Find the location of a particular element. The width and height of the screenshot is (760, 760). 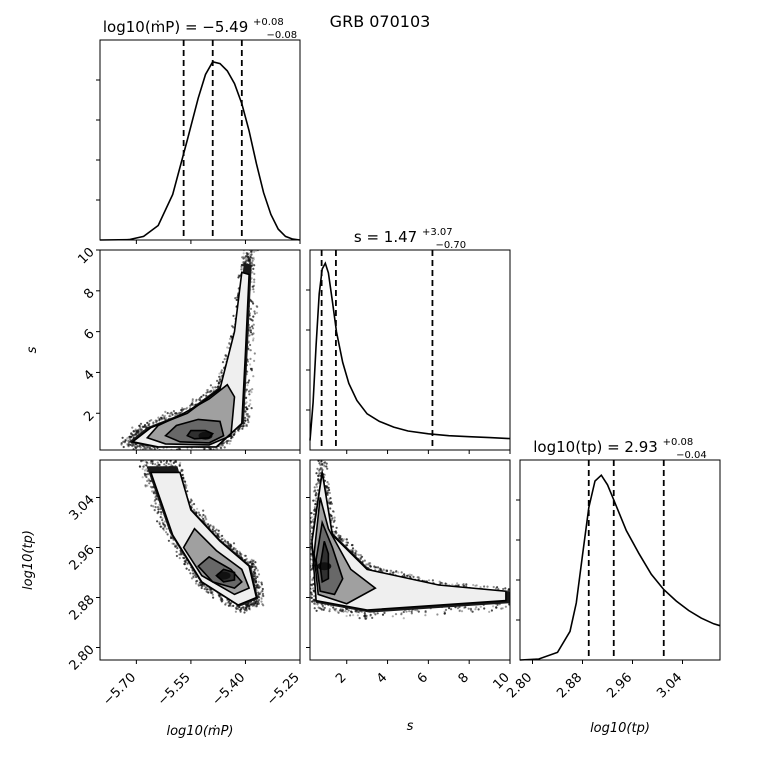

y-tick-label: 2.96 is located at coordinates (82, 558).